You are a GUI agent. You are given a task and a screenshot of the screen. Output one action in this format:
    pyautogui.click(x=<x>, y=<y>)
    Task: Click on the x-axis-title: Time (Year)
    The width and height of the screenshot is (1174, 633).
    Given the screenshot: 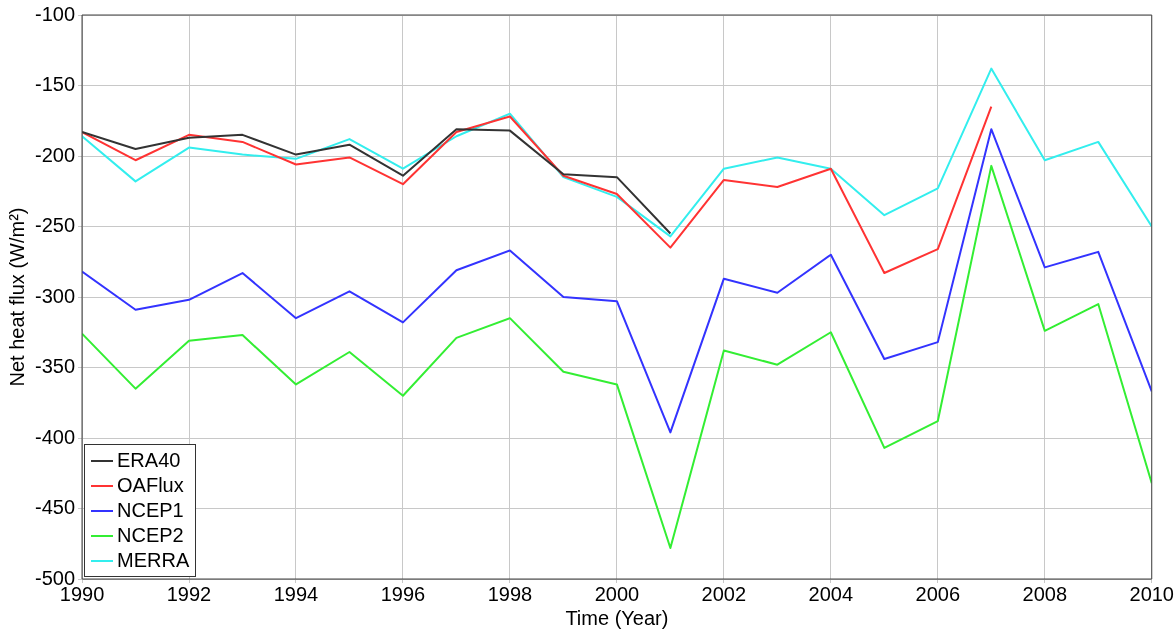 What is the action you would take?
    pyautogui.click(x=617, y=617)
    